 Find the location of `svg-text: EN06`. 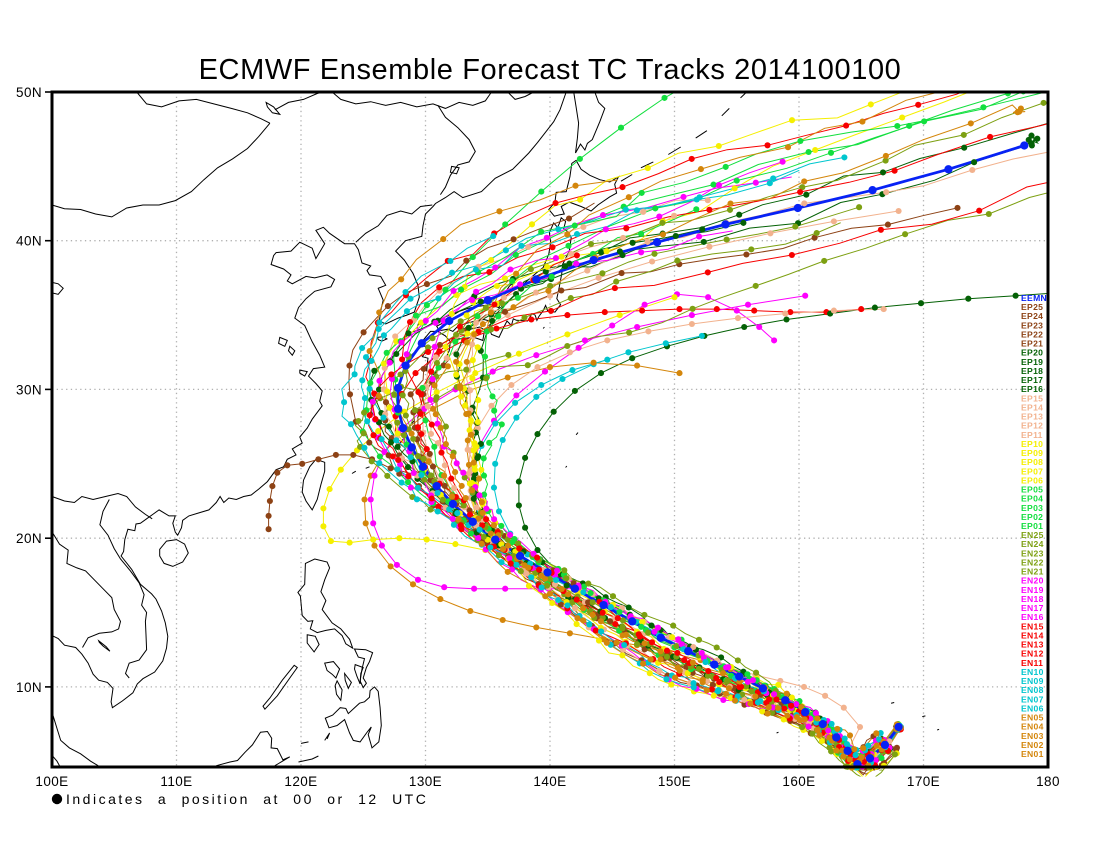

svg-text: EN06 is located at coordinates (1032, 708).